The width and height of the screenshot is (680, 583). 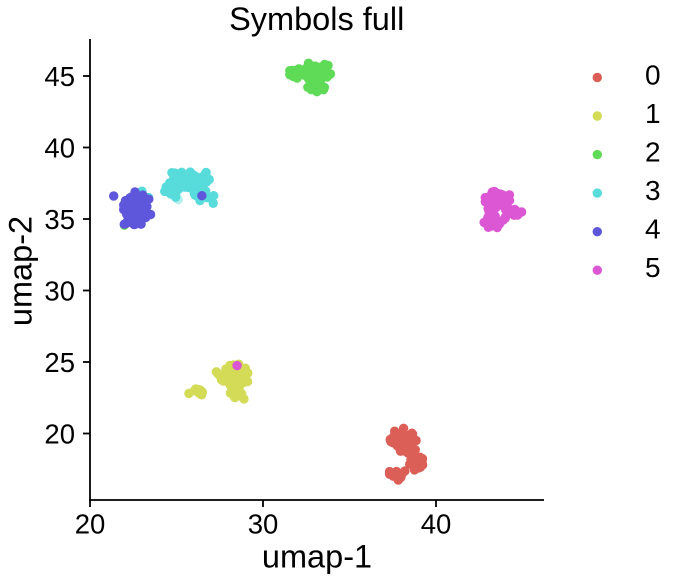 What do you see at coordinates (653, 152) in the screenshot?
I see `svg-text: 2` at bounding box center [653, 152].